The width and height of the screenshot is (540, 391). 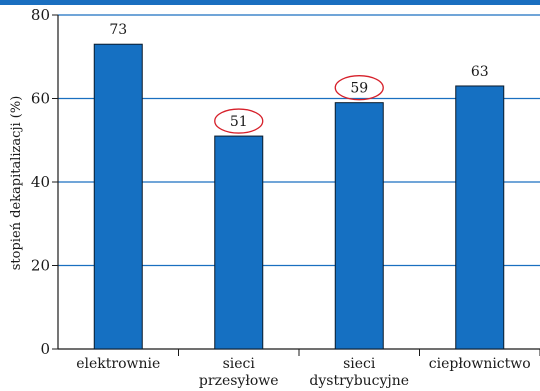 What do you see at coordinates (40, 15) in the screenshot?
I see `y-tick-label: 80` at bounding box center [40, 15].